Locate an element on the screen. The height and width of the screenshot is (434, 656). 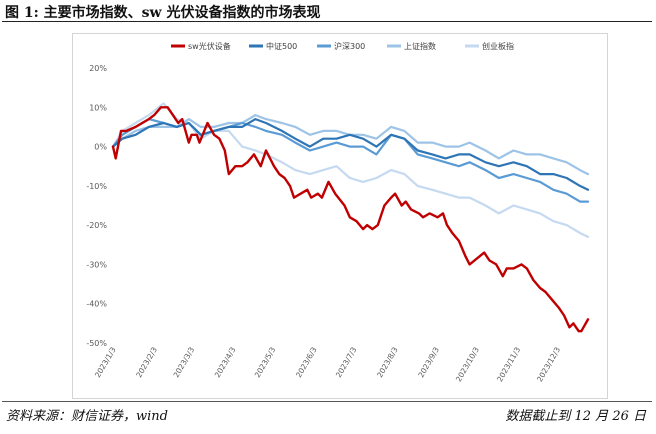
y-tick-label: -20% is located at coordinates (96, 225).